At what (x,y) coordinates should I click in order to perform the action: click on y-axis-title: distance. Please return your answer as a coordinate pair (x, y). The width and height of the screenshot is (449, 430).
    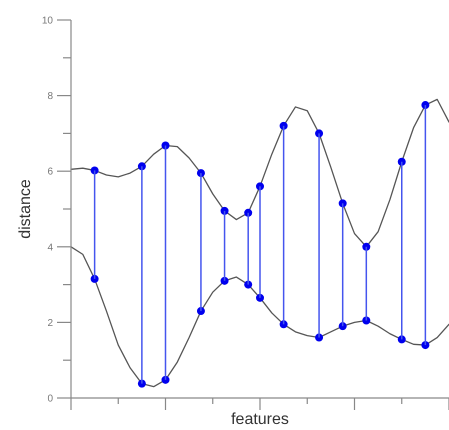
    Looking at the image, I should click on (25, 209).